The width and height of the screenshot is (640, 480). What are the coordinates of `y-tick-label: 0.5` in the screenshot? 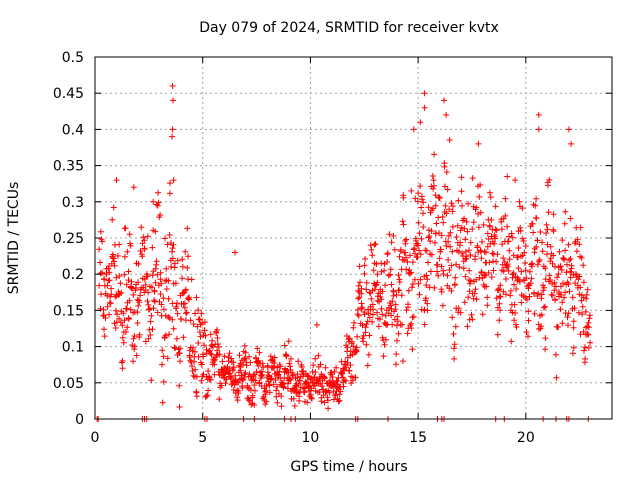 It's located at (73, 58).